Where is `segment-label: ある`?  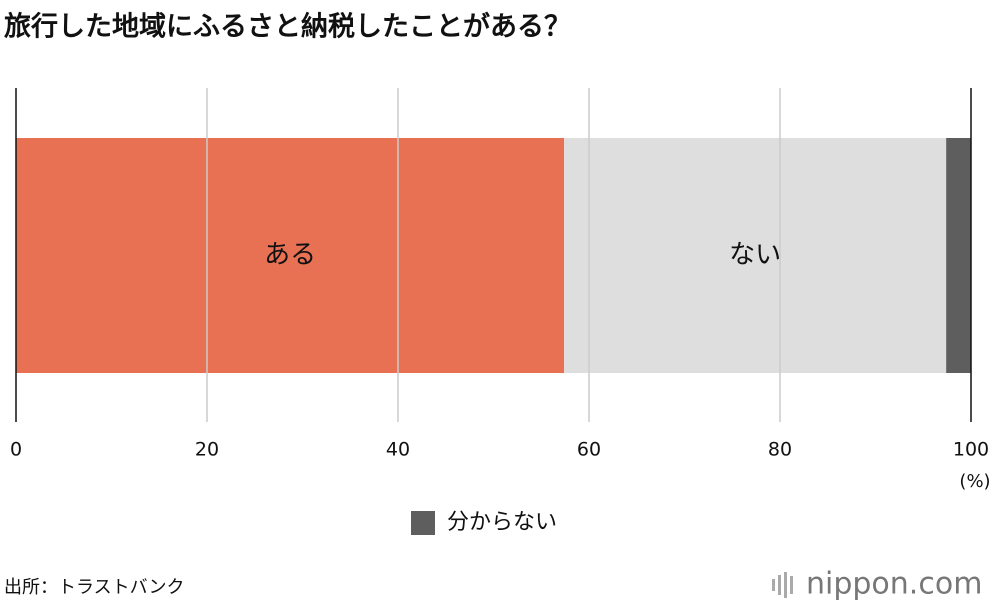 segment-label: ある is located at coordinates (290, 255).